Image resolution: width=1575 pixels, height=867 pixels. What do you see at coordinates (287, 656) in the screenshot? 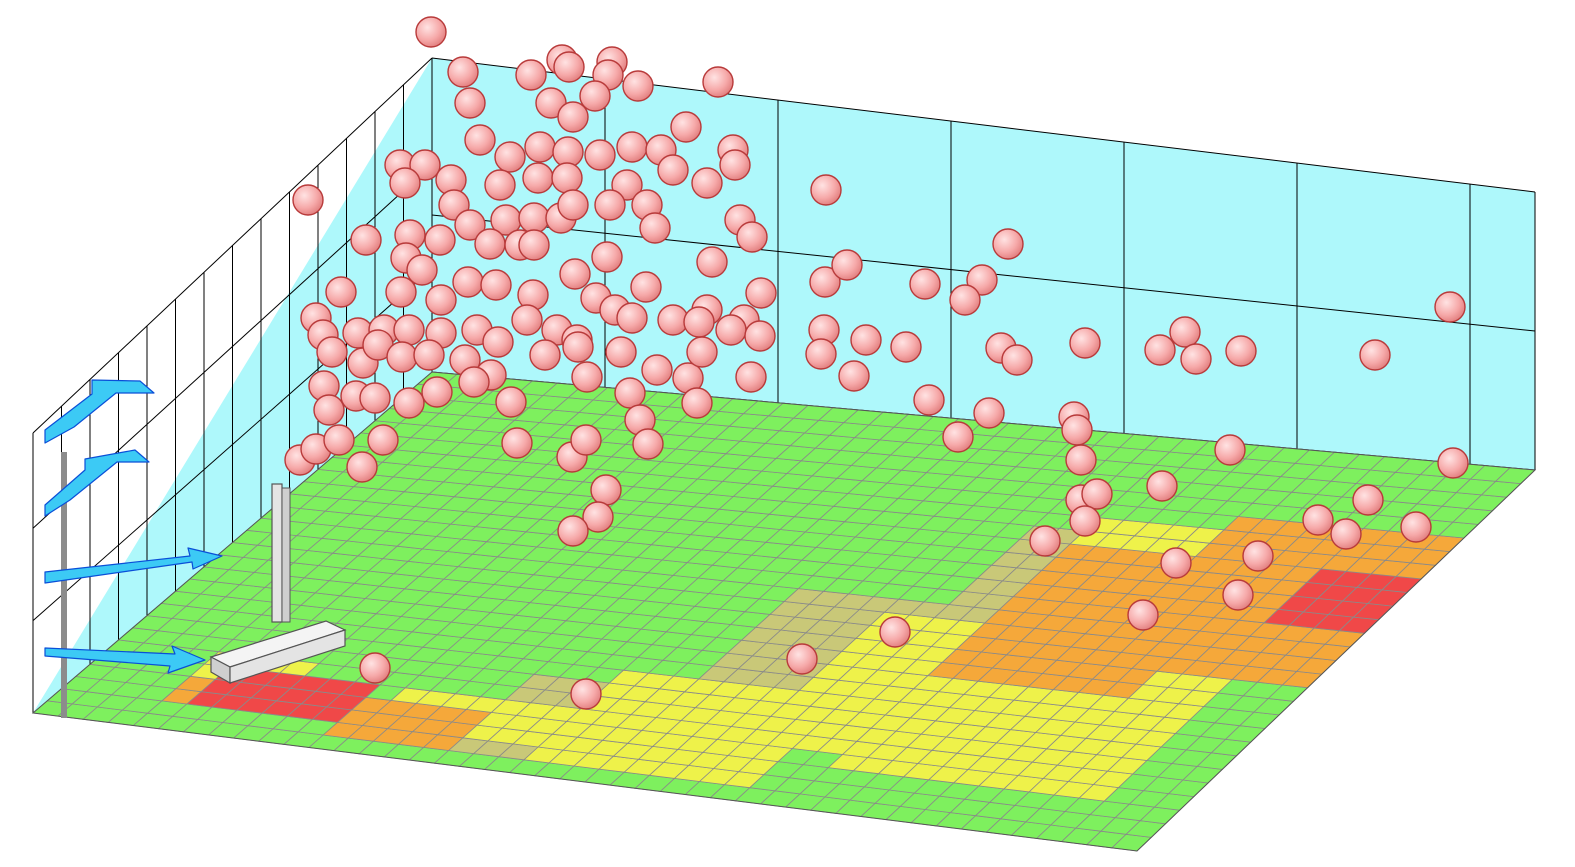
I see `building-front` at bounding box center [287, 656].